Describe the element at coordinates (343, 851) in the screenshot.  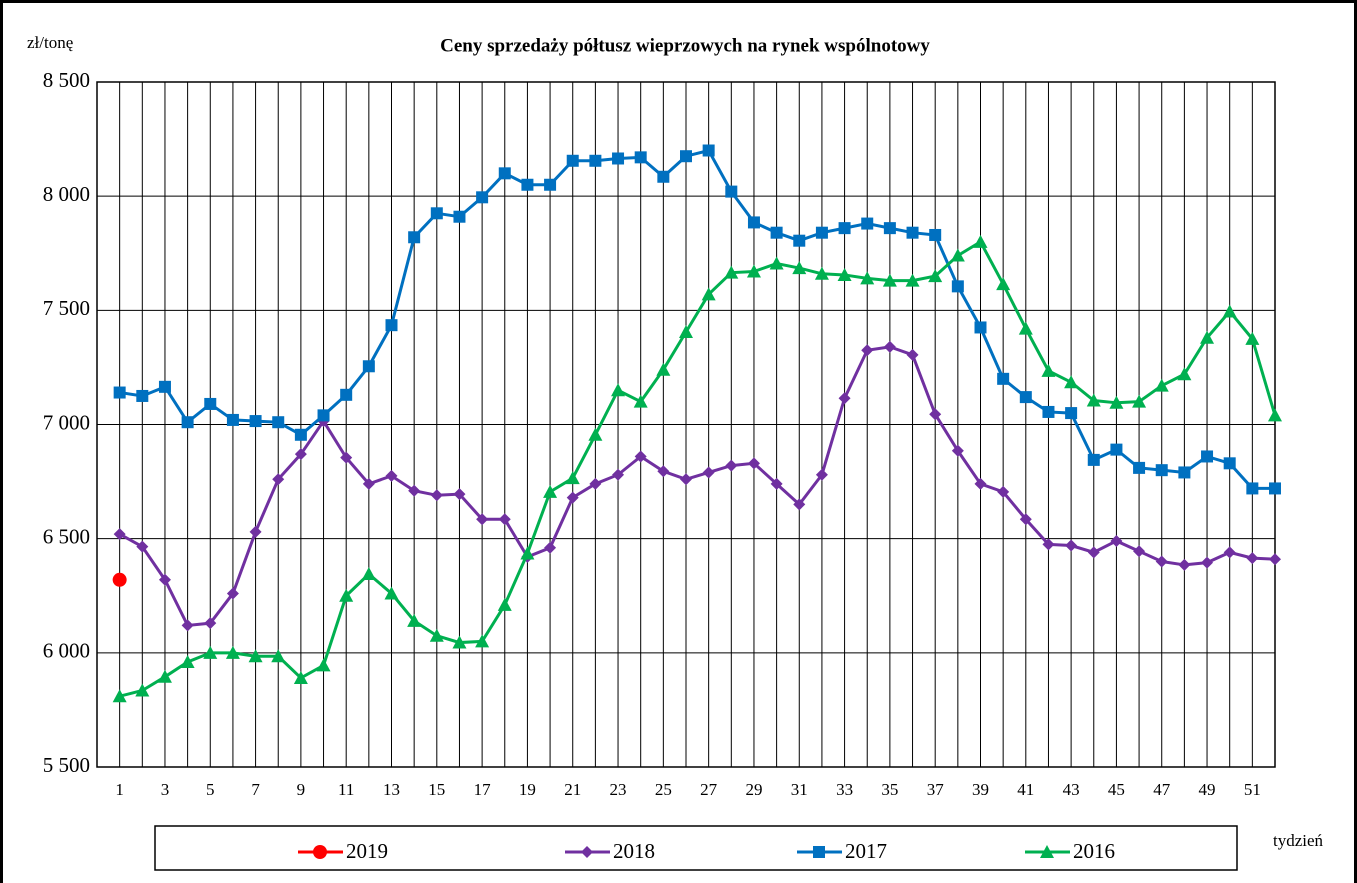
I see `legend-item: 2019` at that location.